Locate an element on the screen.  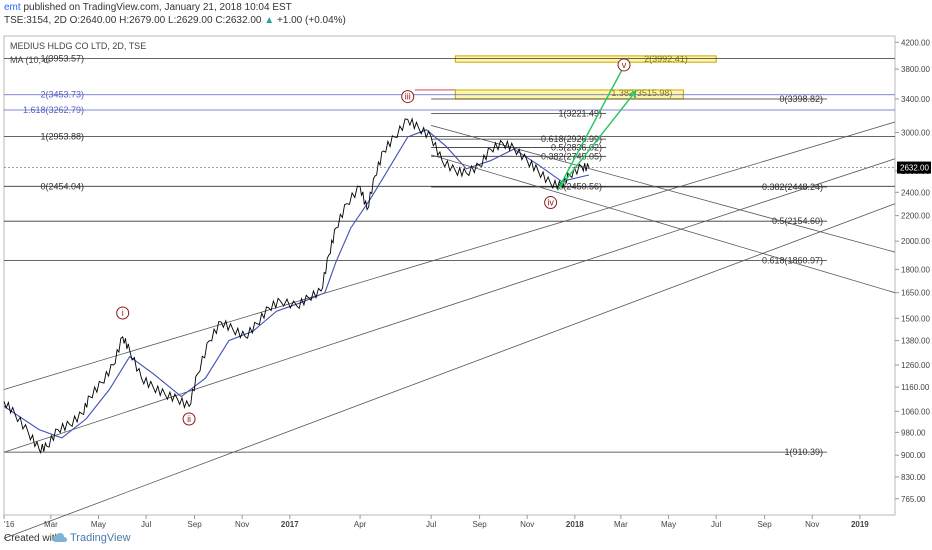
fib-label-4: 0(2454.04) is located at coordinates (62, 186).